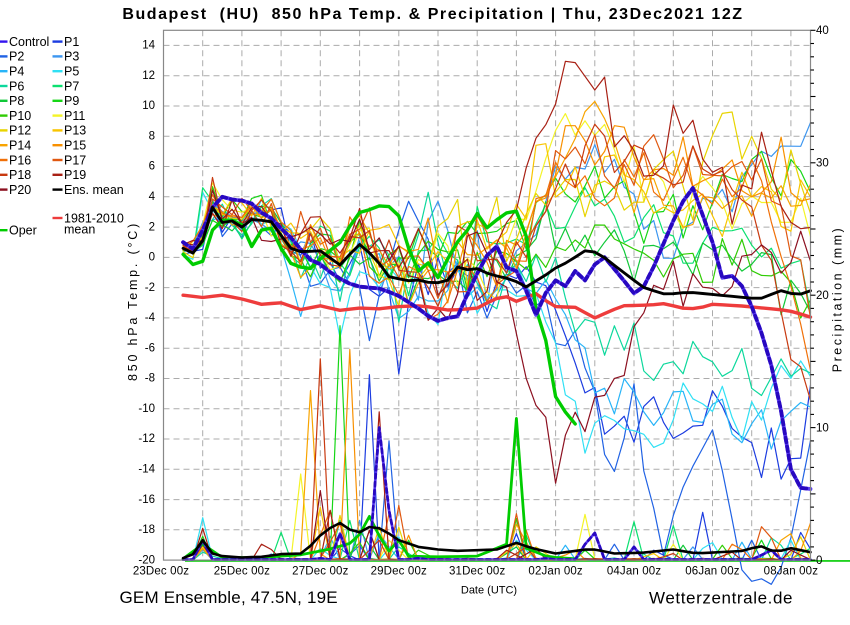  What do you see at coordinates (161, 572) in the screenshot?
I see `svg-text: 23Dec 00z` at bounding box center [161, 572].